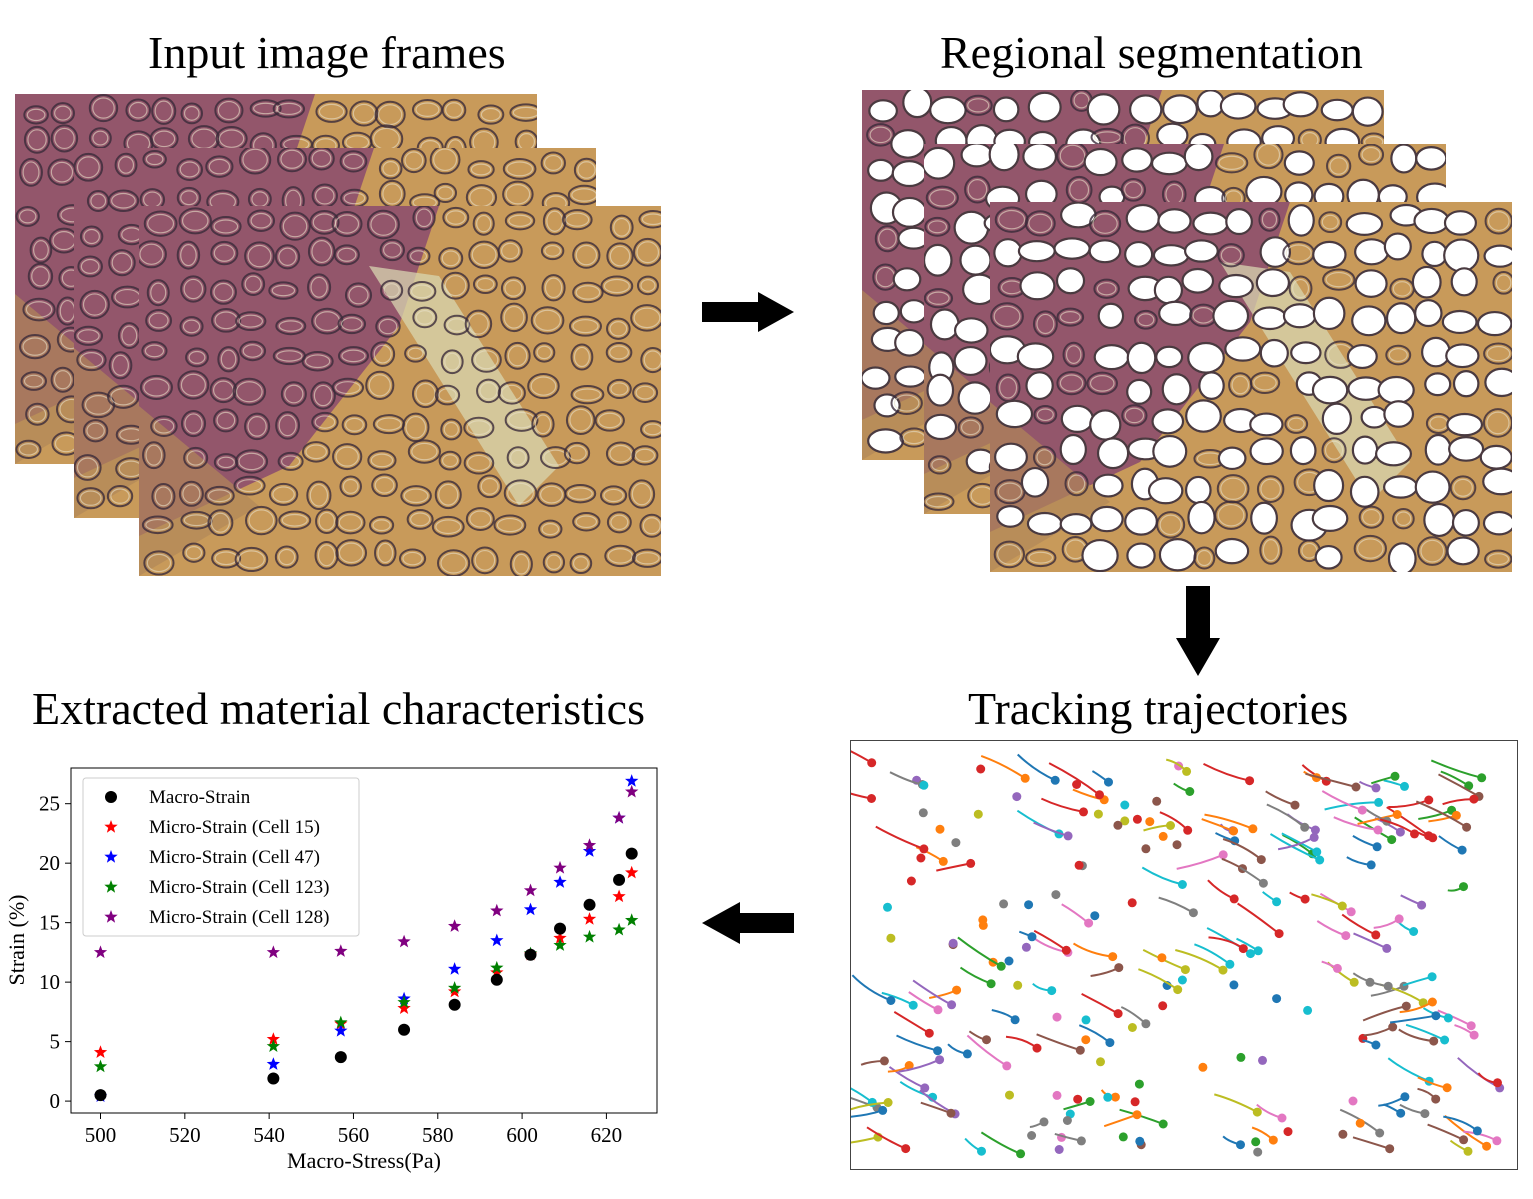 This screenshot has width=1533, height=1199. I want to click on x-tick-label: 620, so click(607, 1135).